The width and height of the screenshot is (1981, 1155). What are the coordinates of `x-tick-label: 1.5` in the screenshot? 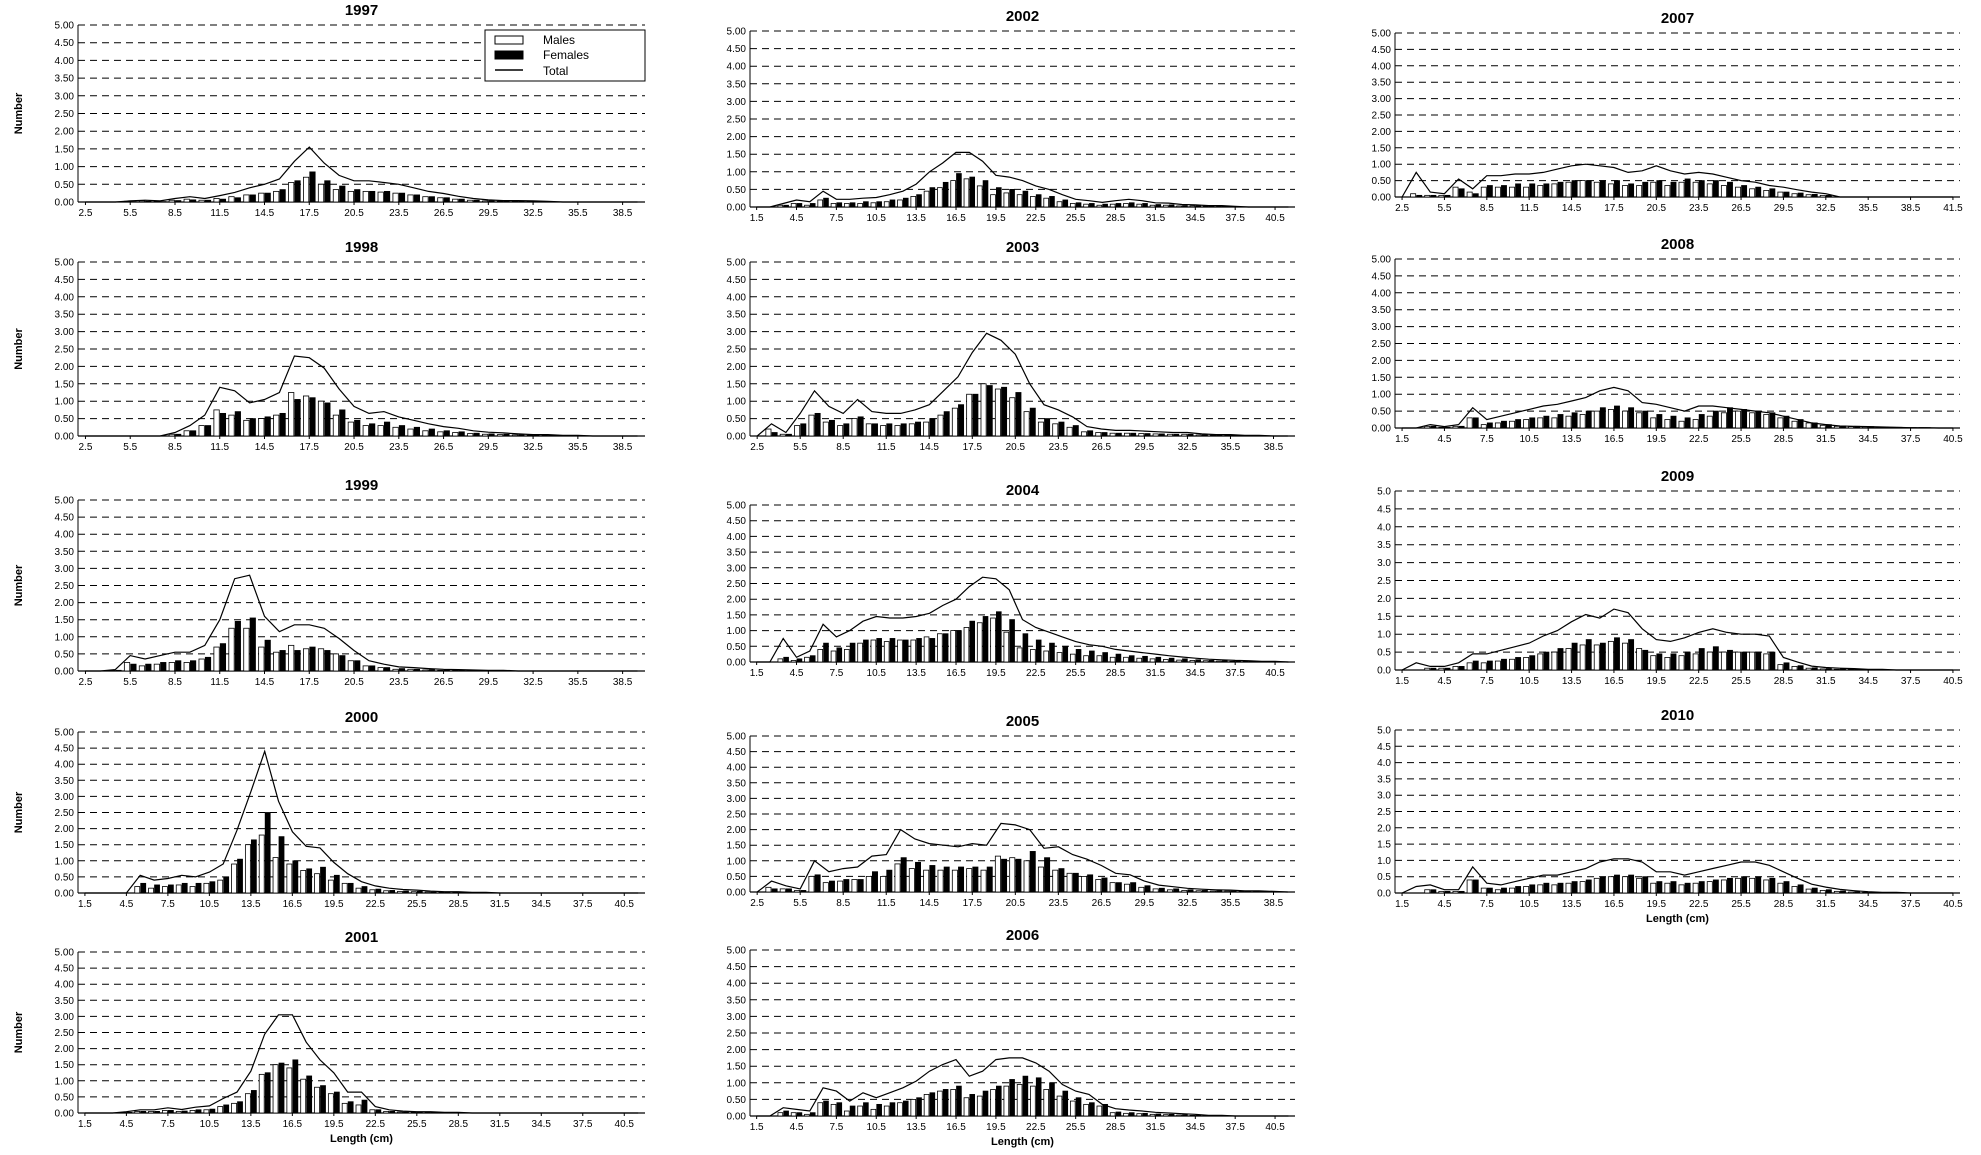 It's located at (85, 1124).